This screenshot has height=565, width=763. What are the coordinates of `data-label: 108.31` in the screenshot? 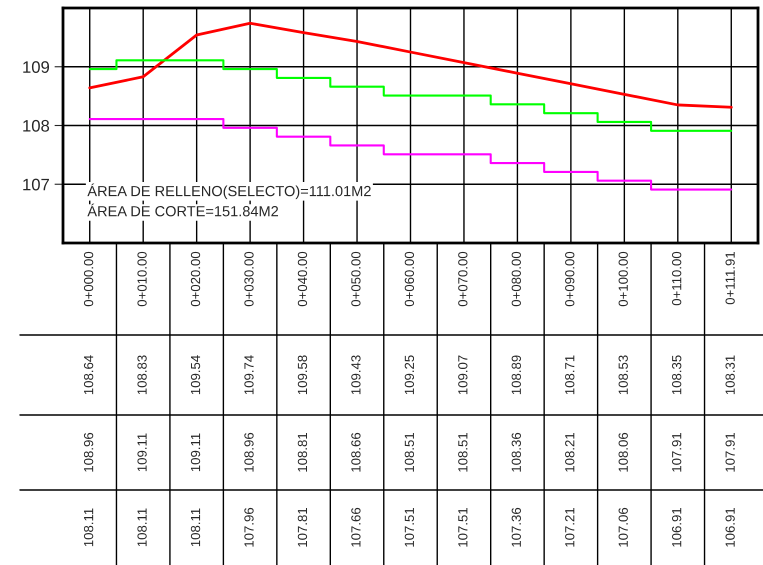 It's located at (730, 374).